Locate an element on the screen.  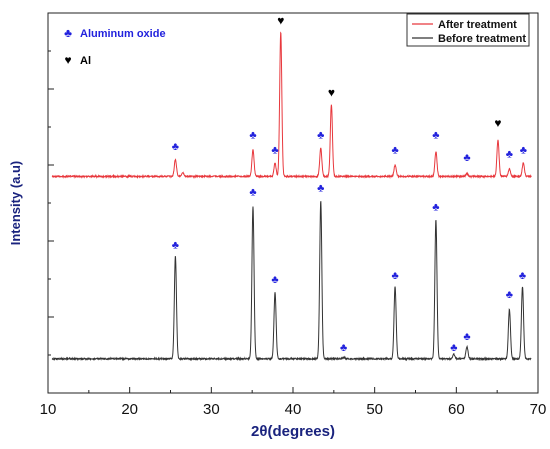
al-key-symbol: ♥ is located at coordinates (67, 60).